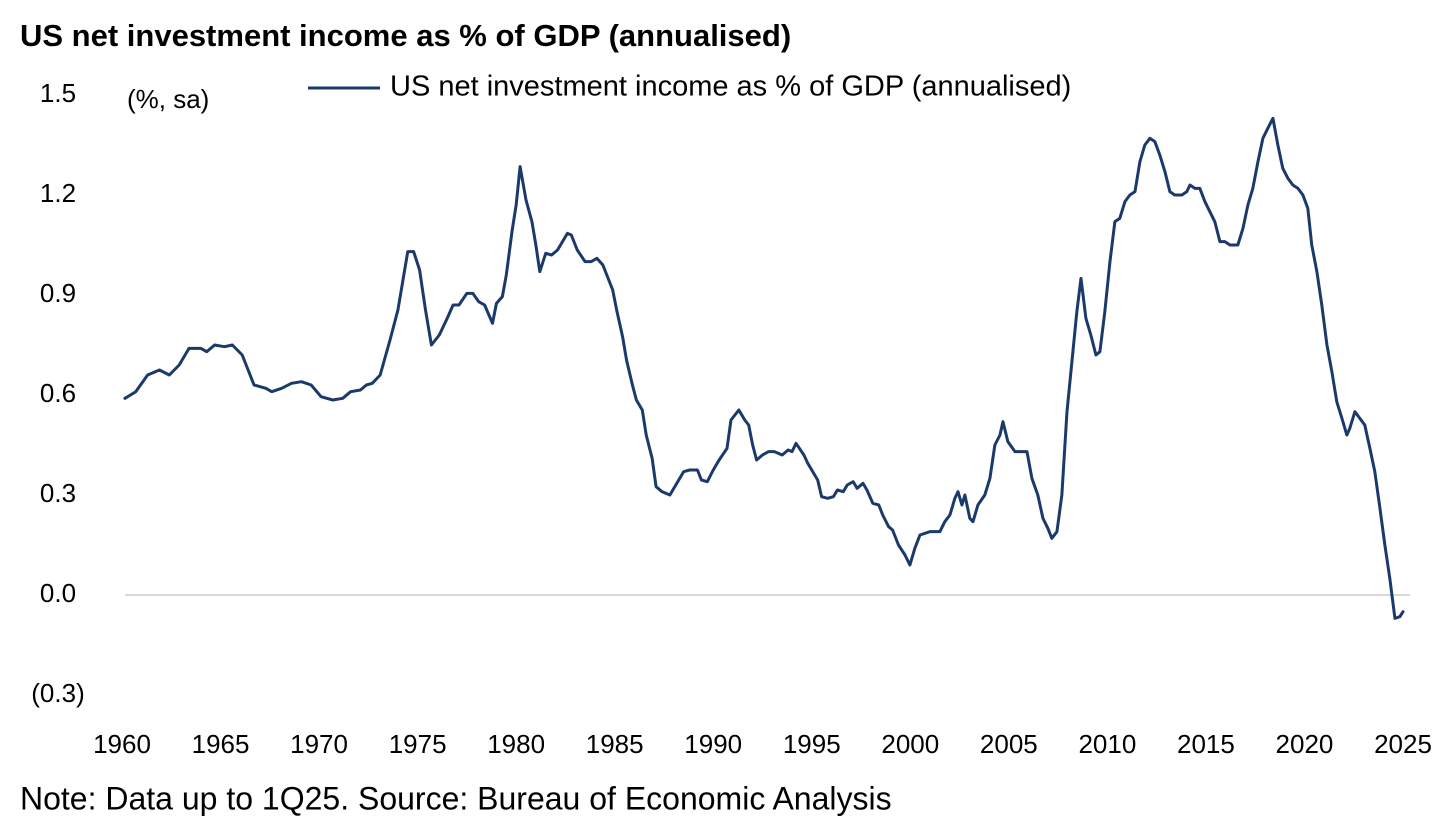 This screenshot has height=829, width=1456. I want to click on y-tick-label: 1.5, so click(58, 93).